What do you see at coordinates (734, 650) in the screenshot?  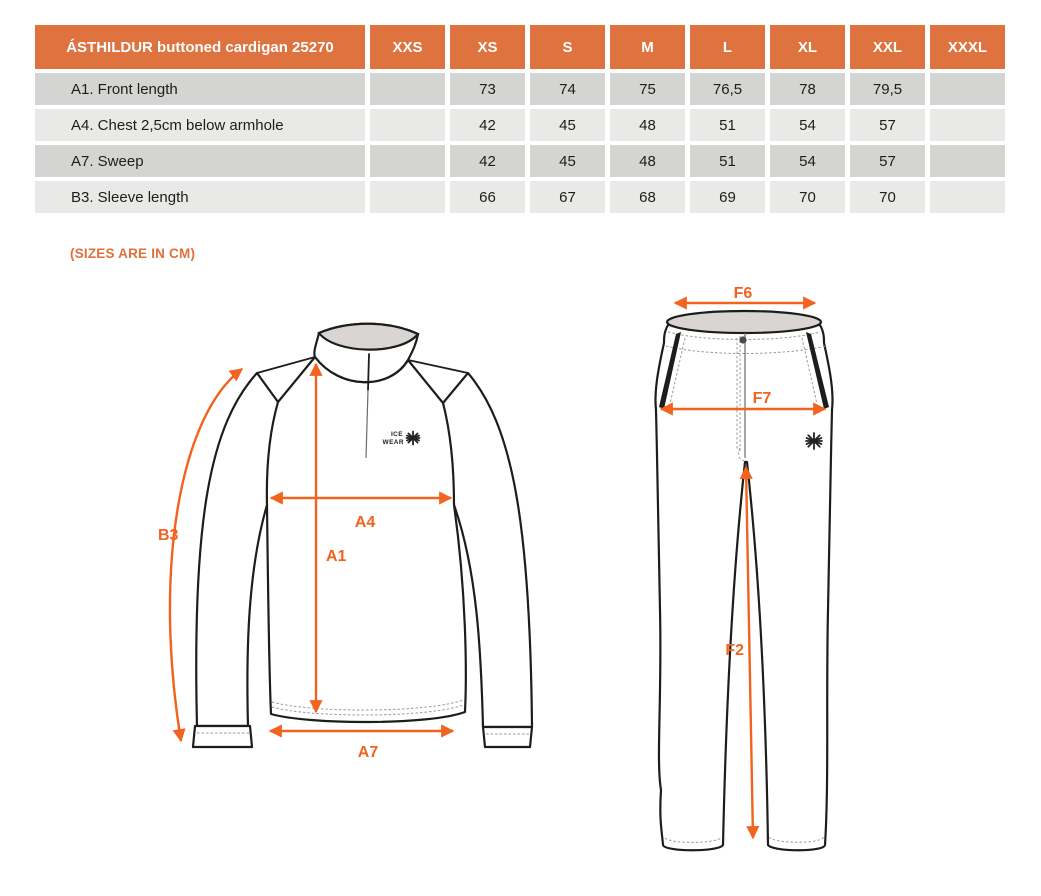 I see `f2-label: F2` at bounding box center [734, 650].